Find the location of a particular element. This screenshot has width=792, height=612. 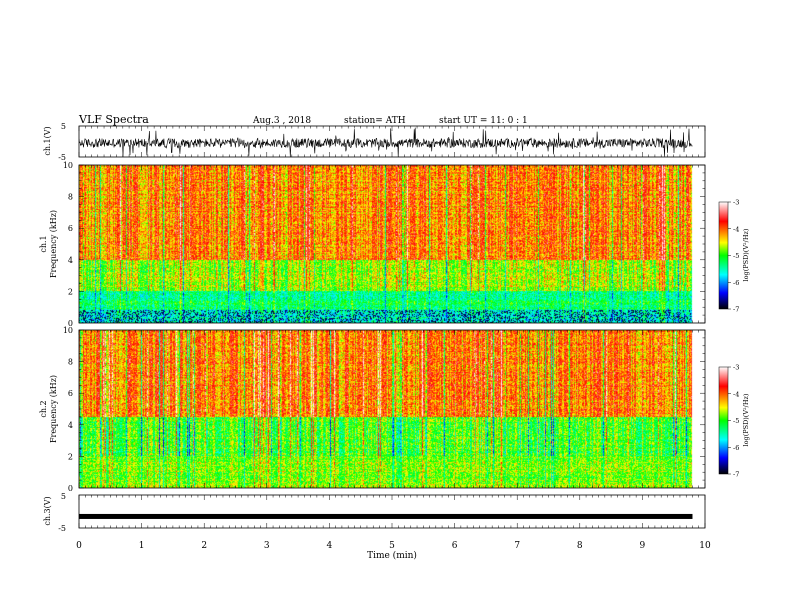

ch1-waveform-panel: 5 -5 ch.1(V) is located at coordinates (374, 142).